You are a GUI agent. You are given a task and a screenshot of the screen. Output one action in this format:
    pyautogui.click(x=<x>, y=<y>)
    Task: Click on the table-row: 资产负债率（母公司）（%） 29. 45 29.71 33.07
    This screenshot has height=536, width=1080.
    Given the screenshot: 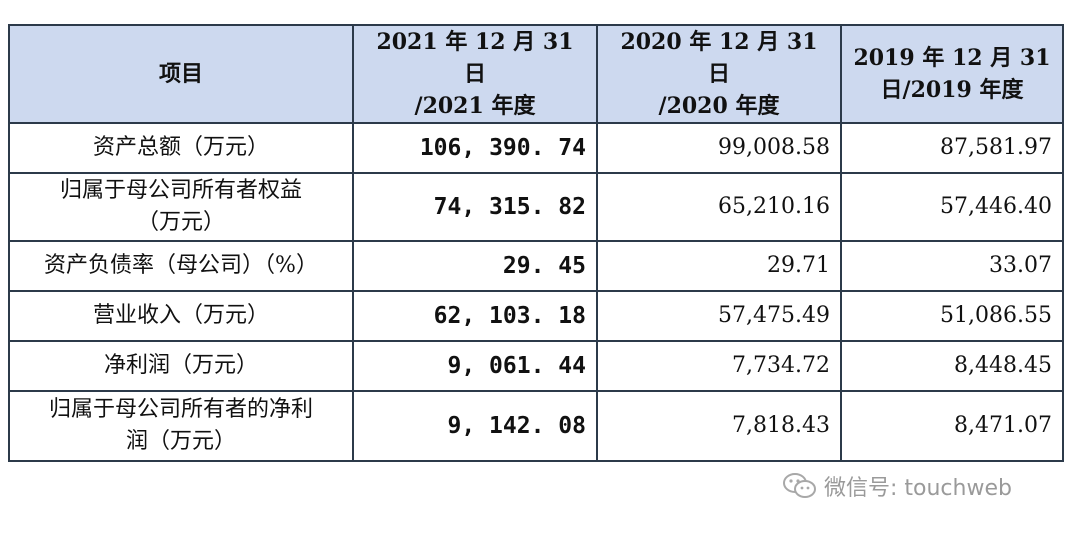 What is the action you would take?
    pyautogui.click(x=536, y=266)
    